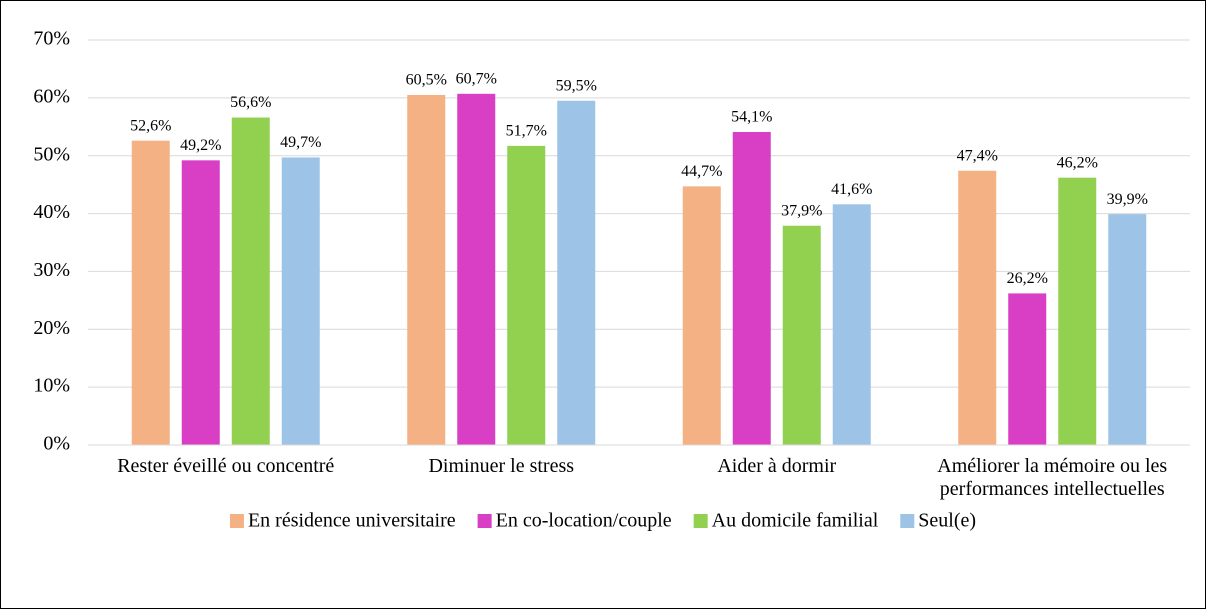 The width and height of the screenshot is (1206, 609). What do you see at coordinates (584, 521) in the screenshot?
I see `legend-label: En co-location/couple` at bounding box center [584, 521].